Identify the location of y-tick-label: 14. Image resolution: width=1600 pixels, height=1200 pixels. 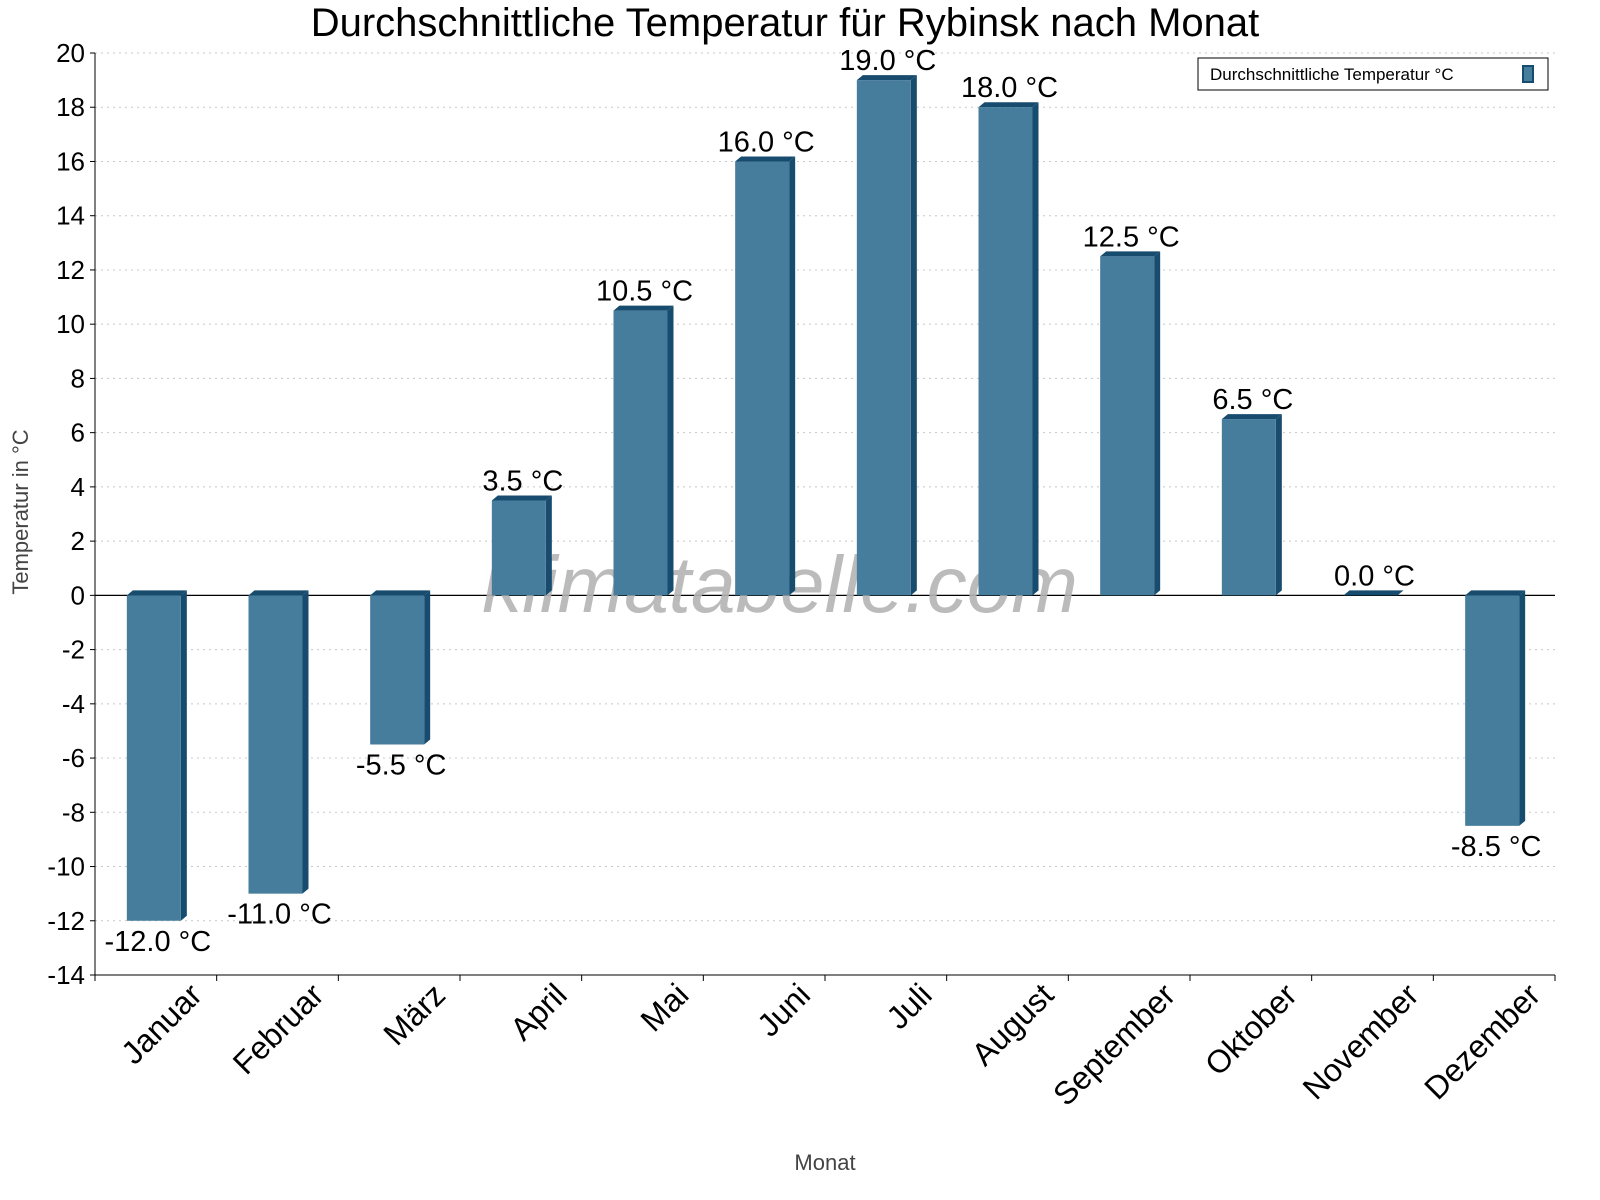
(70, 216).